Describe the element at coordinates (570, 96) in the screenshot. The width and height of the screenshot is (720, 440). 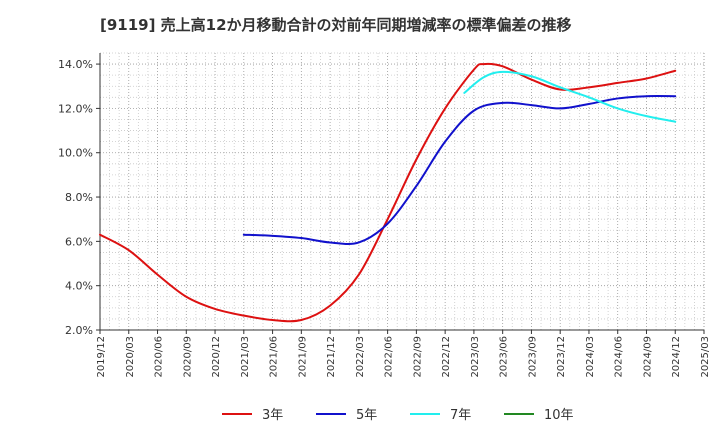
I see `series-line-7yr` at that location.